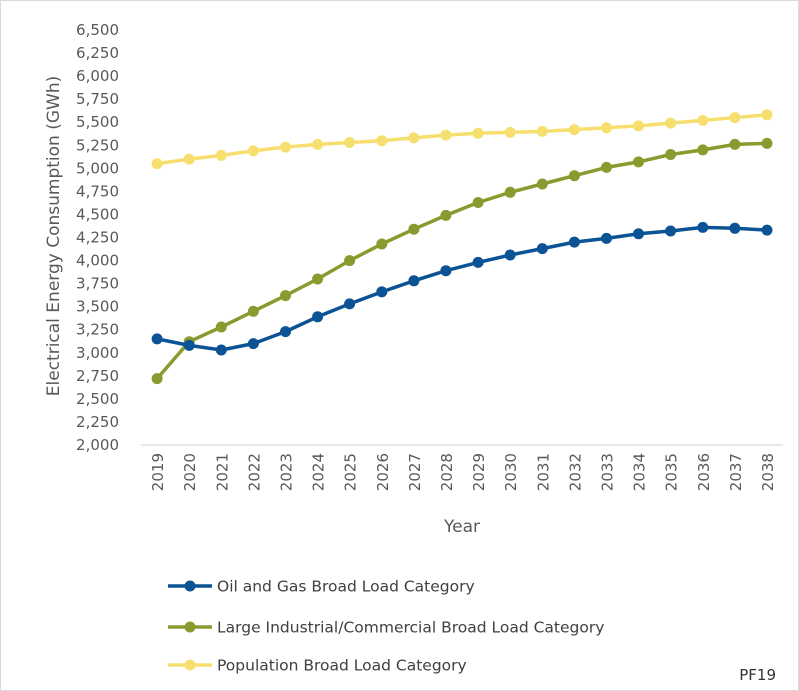 This screenshot has height=691, width=799. I want to click on legend-item: Oil and Gas Broad Load Category, so click(321, 587).